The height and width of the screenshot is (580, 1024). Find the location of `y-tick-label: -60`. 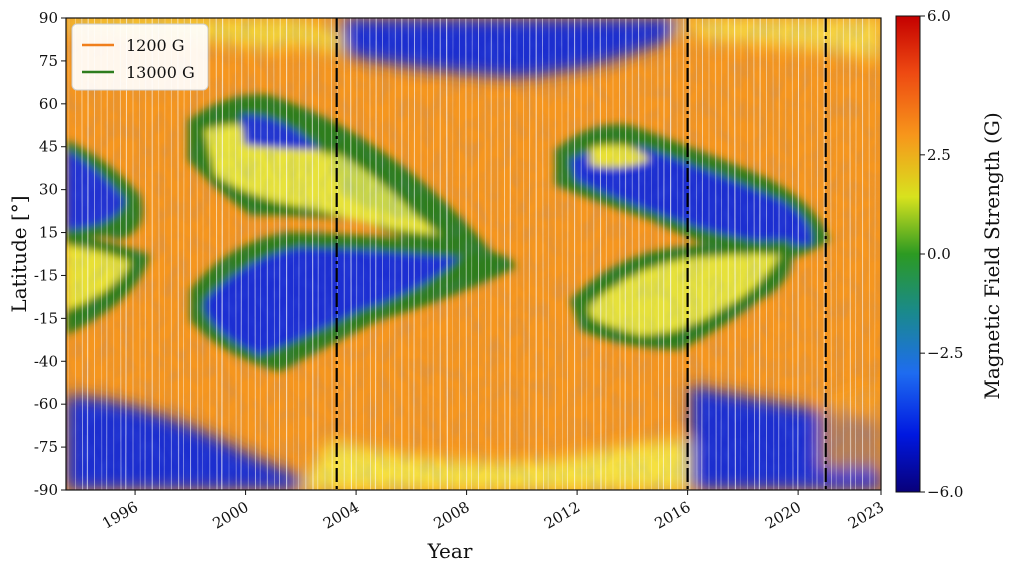

y-tick-label: -60 is located at coordinates (46, 404).